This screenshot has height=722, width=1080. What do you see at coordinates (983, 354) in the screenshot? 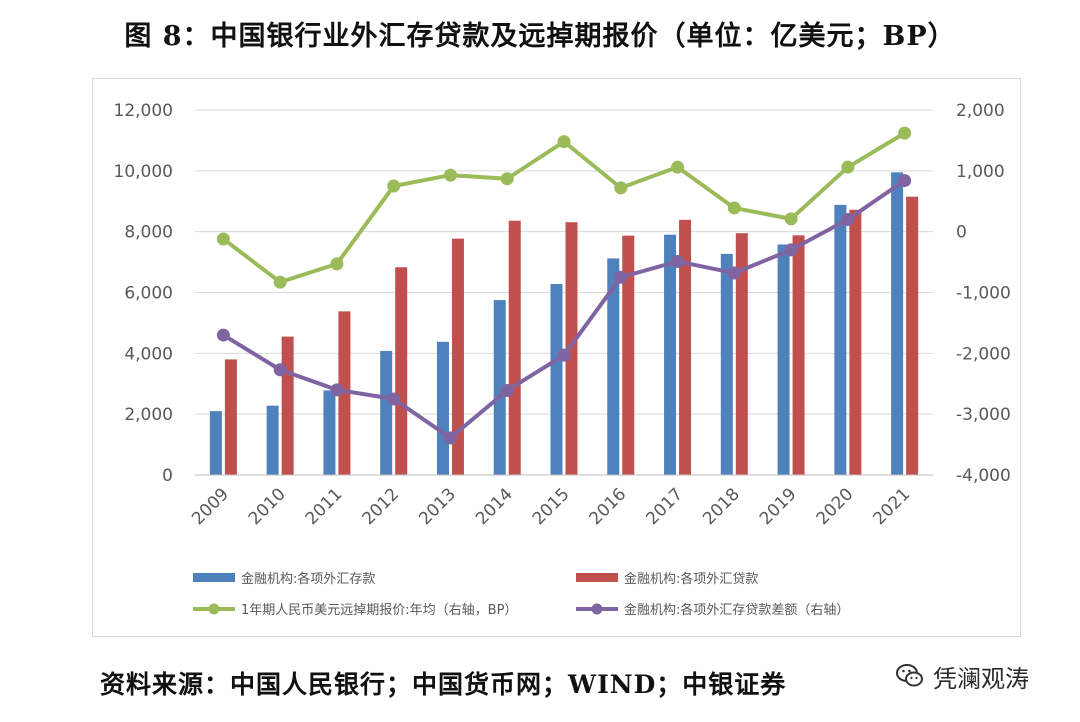
I see `y-right-tick-label: -2,000` at bounding box center [983, 354].